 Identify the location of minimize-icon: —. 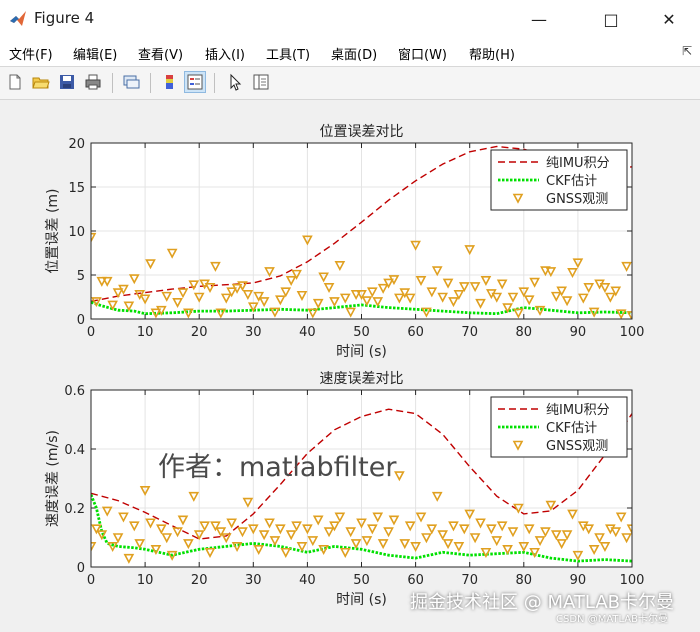
(539, 19).